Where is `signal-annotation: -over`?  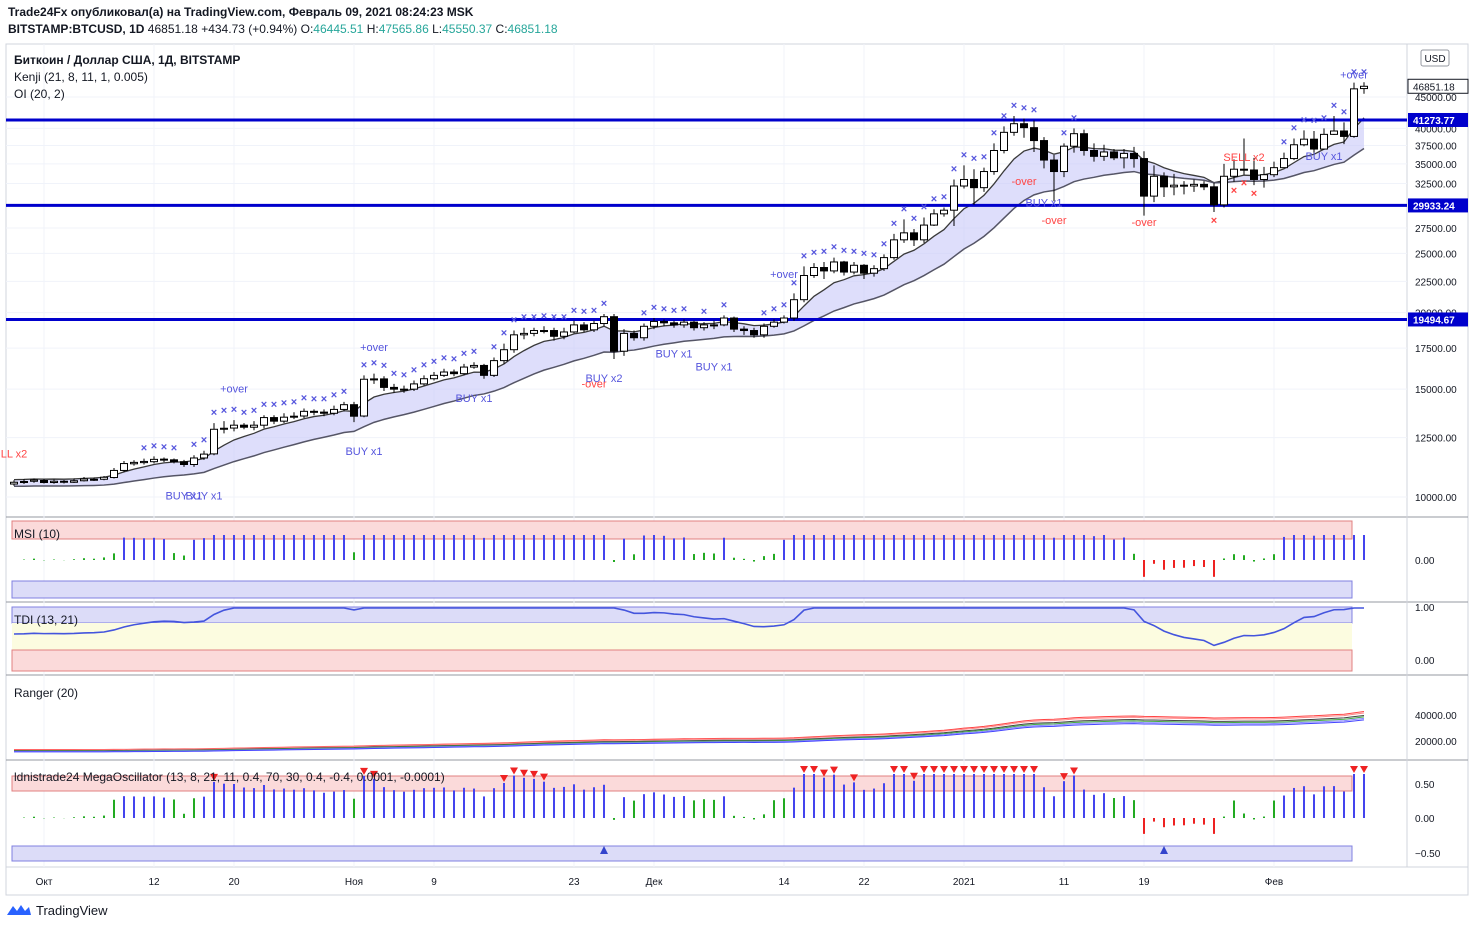
signal-annotation: -over is located at coordinates (1143, 223).